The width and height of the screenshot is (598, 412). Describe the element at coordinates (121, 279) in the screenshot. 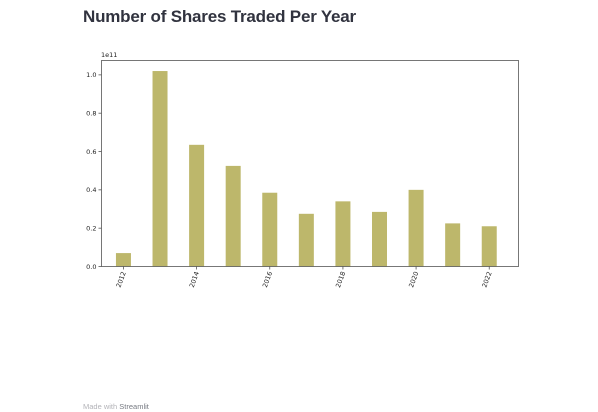

I see `x-tick-label: 2012` at that location.